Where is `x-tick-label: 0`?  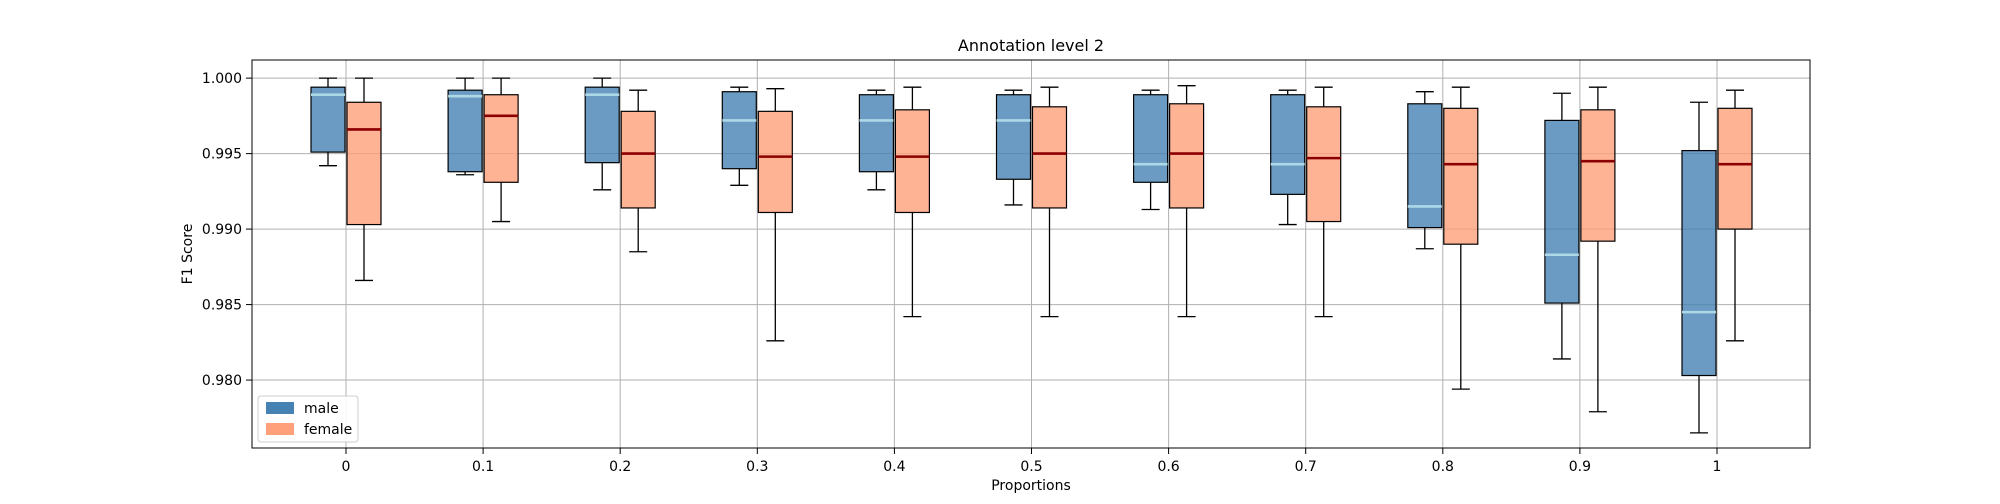
x-tick-label: 0 is located at coordinates (346, 467).